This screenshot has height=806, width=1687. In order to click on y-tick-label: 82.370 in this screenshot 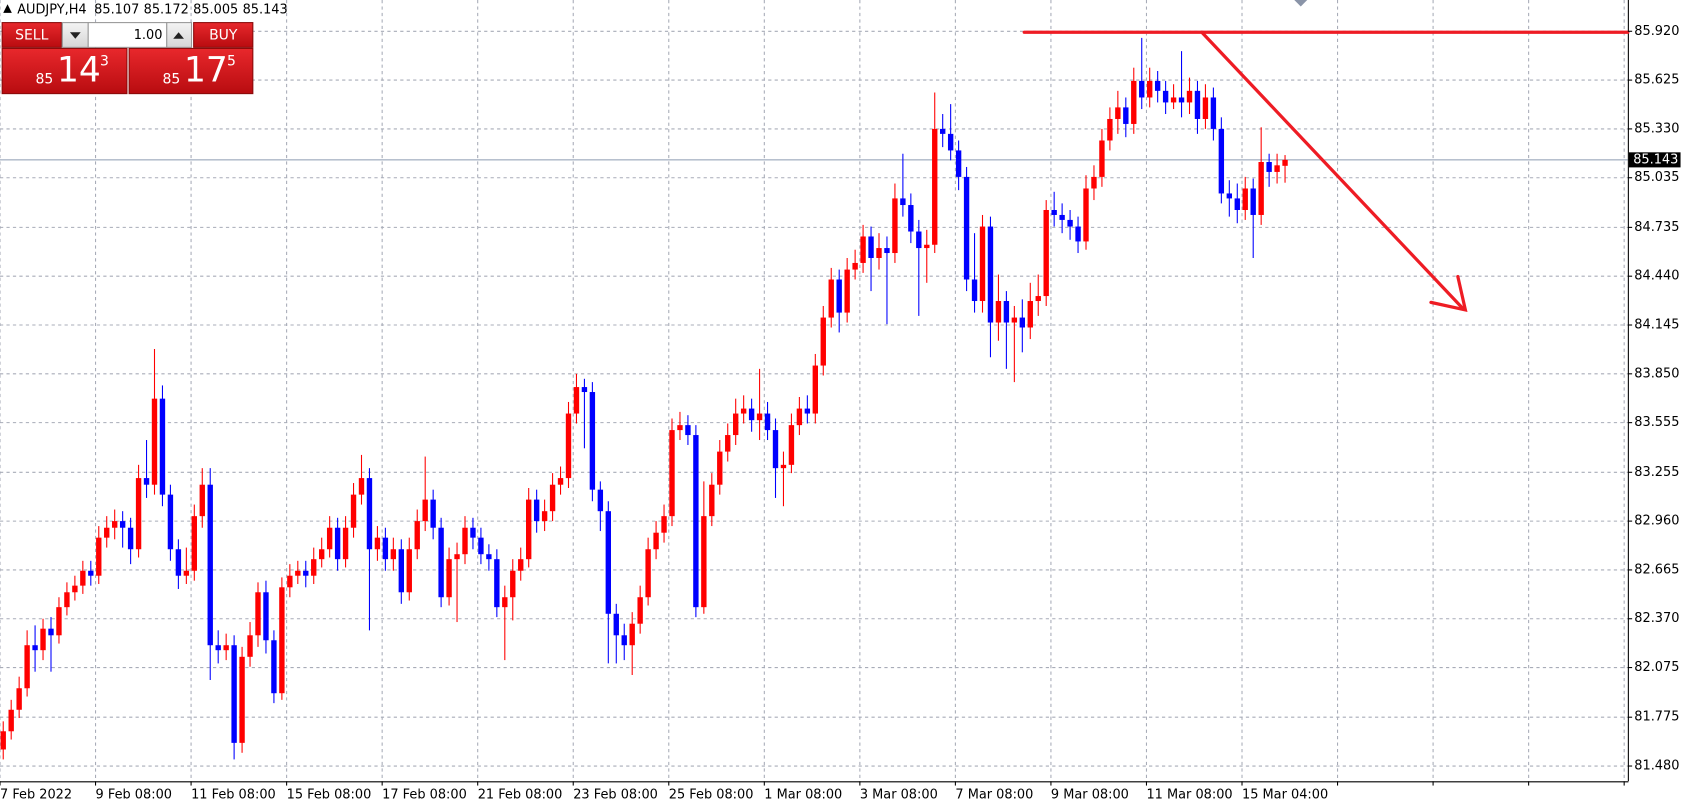, I will do `click(1656, 618)`.